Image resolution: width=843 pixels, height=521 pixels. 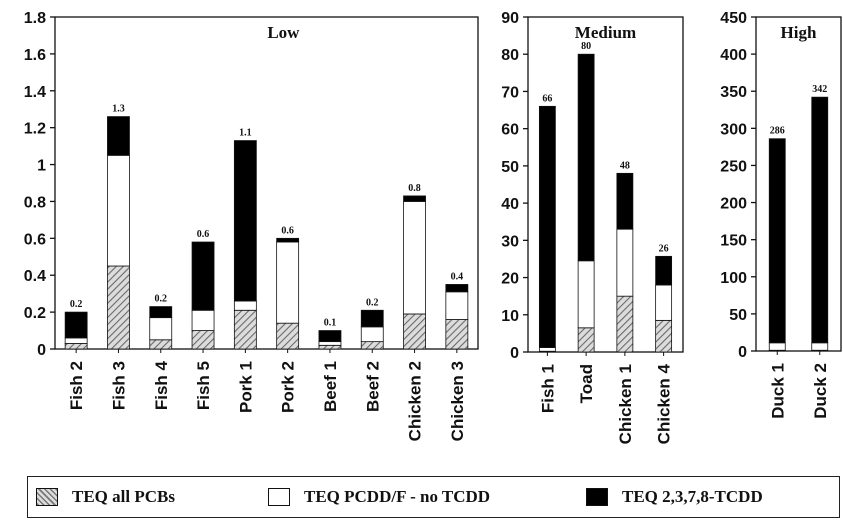 What do you see at coordinates (35, 92) in the screenshot?
I see `y-tick-label: 1.4` at bounding box center [35, 92].